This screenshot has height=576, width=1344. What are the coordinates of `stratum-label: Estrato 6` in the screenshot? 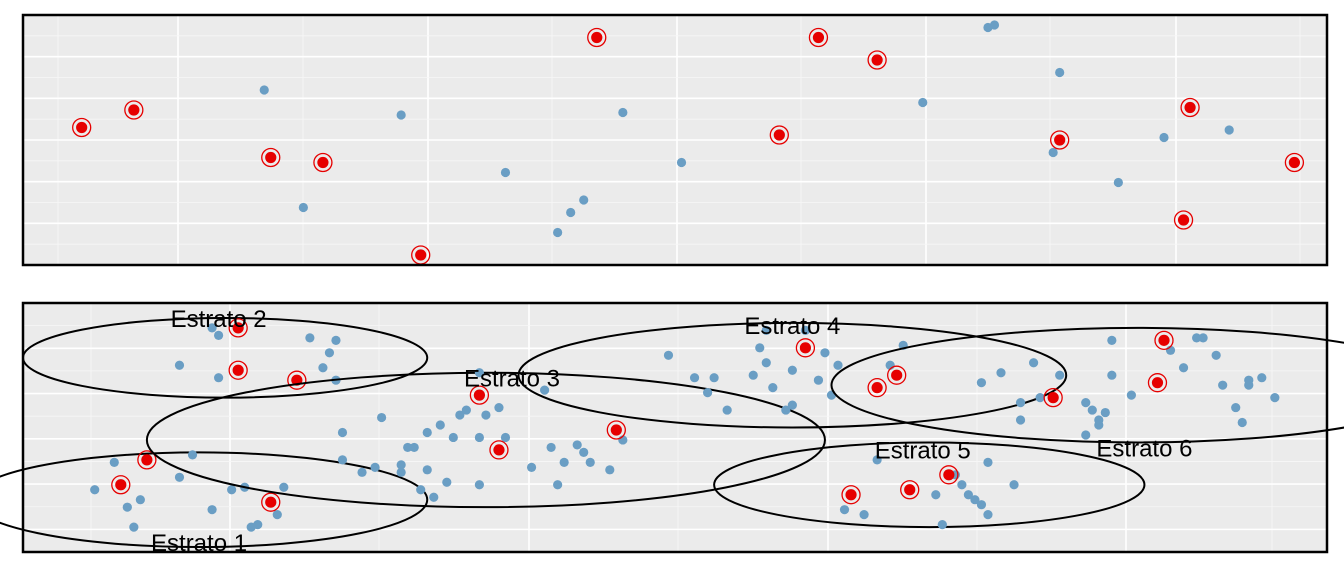 It's located at (1144, 448).